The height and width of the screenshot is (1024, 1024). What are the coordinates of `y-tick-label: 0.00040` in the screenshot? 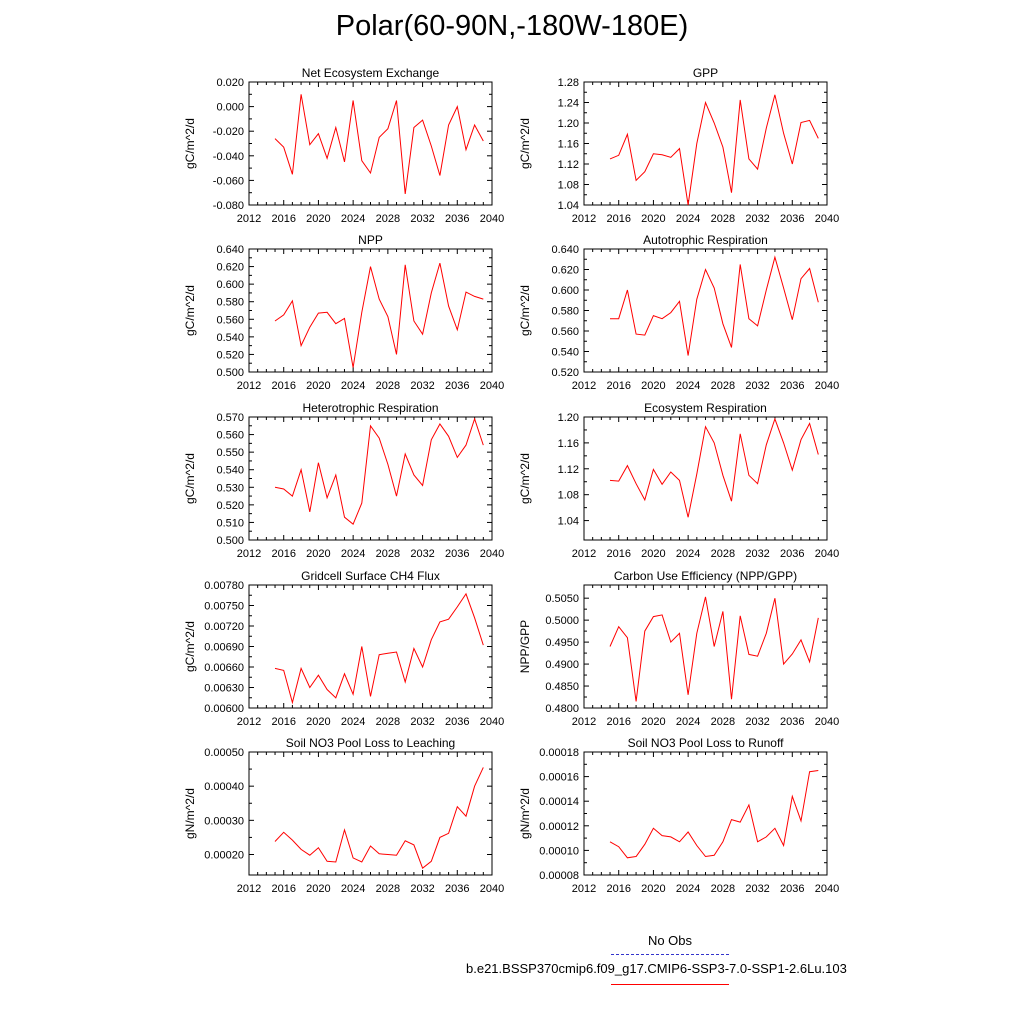 It's located at (224, 787).